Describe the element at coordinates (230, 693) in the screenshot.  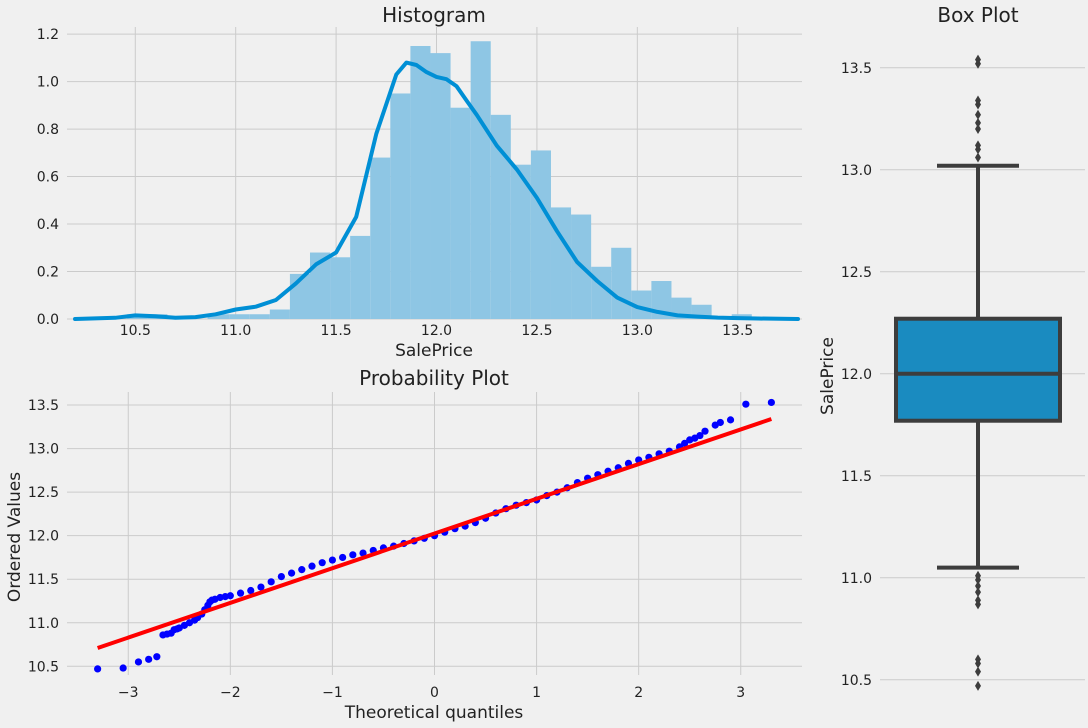
I see `probability-plot-x-tick-label: −2` at that location.